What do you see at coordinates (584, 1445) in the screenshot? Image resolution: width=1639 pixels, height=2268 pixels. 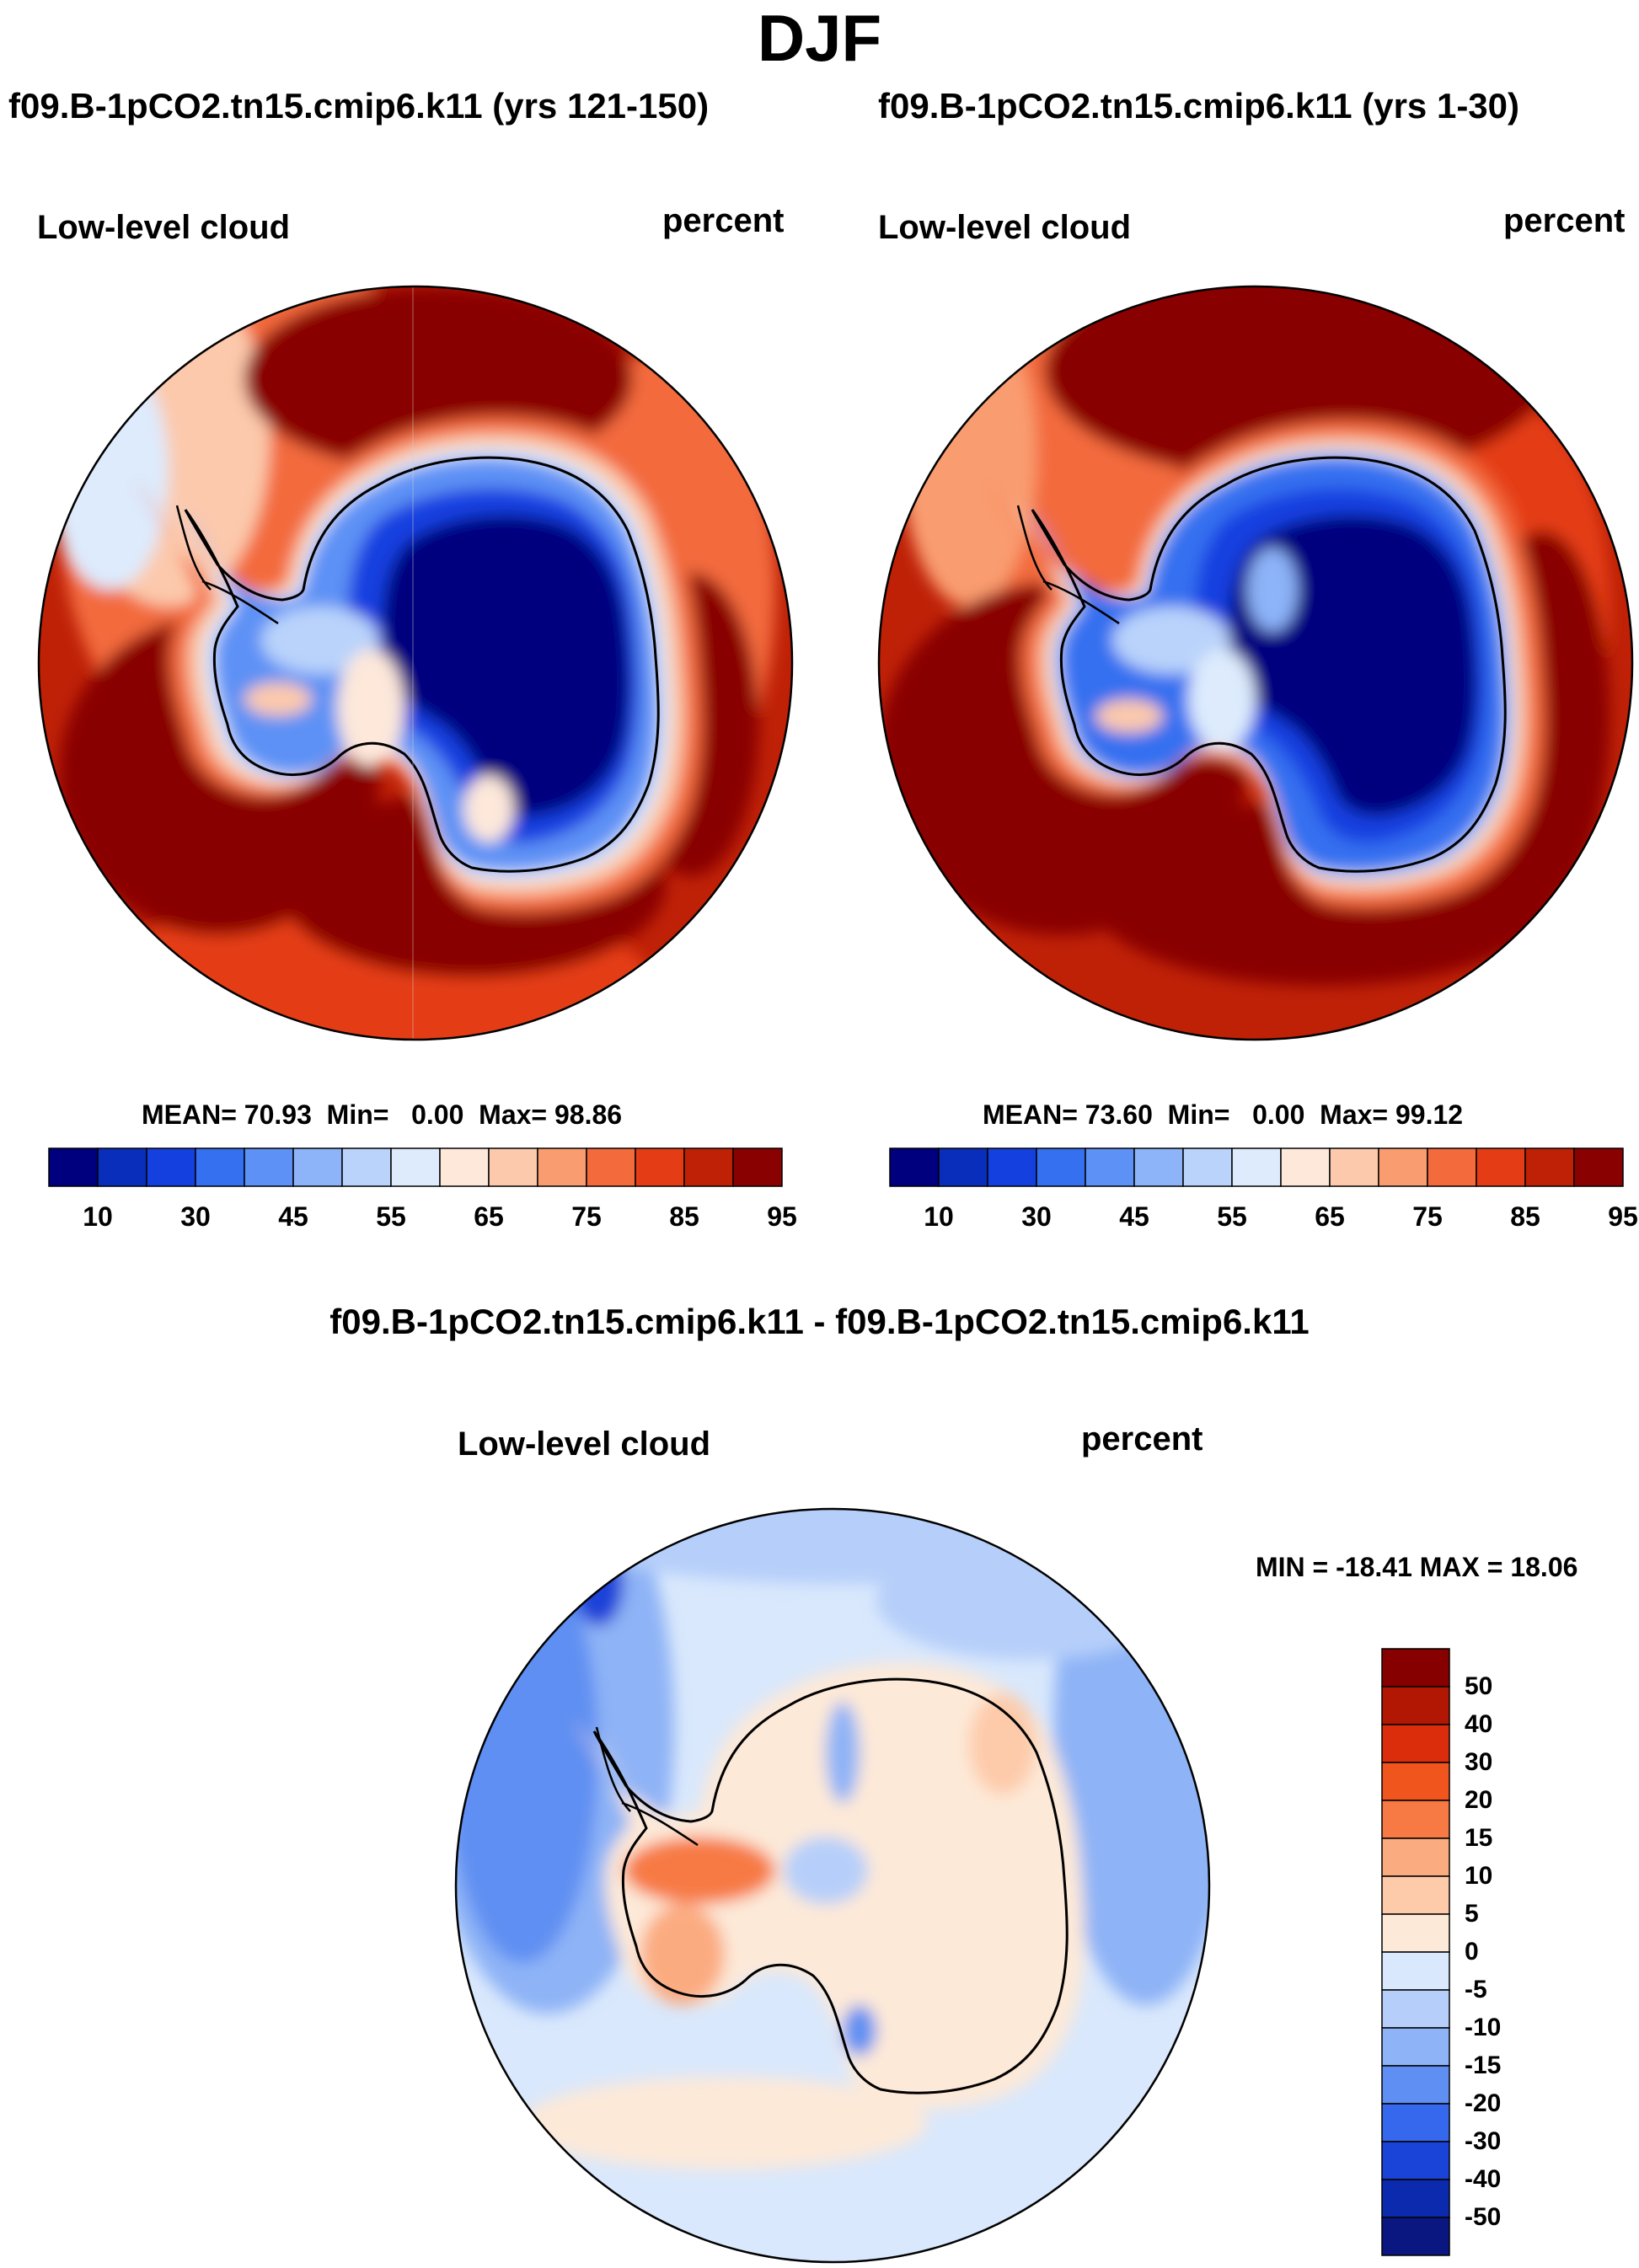 I see `diff-variable-label: Low-level cloud` at bounding box center [584, 1445].